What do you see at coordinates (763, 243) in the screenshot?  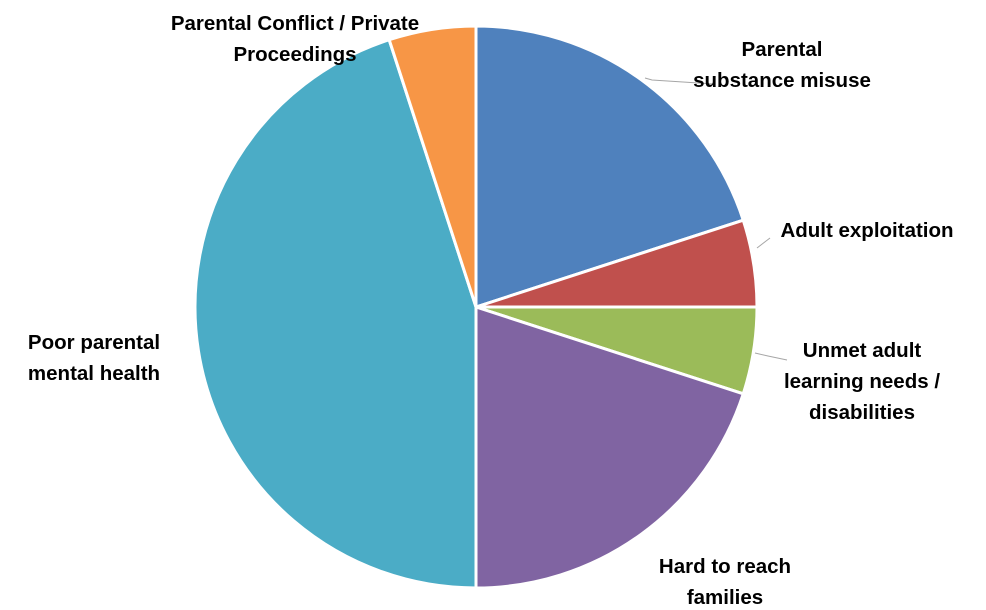 I see `leader-line-adult-exploitation` at bounding box center [763, 243].